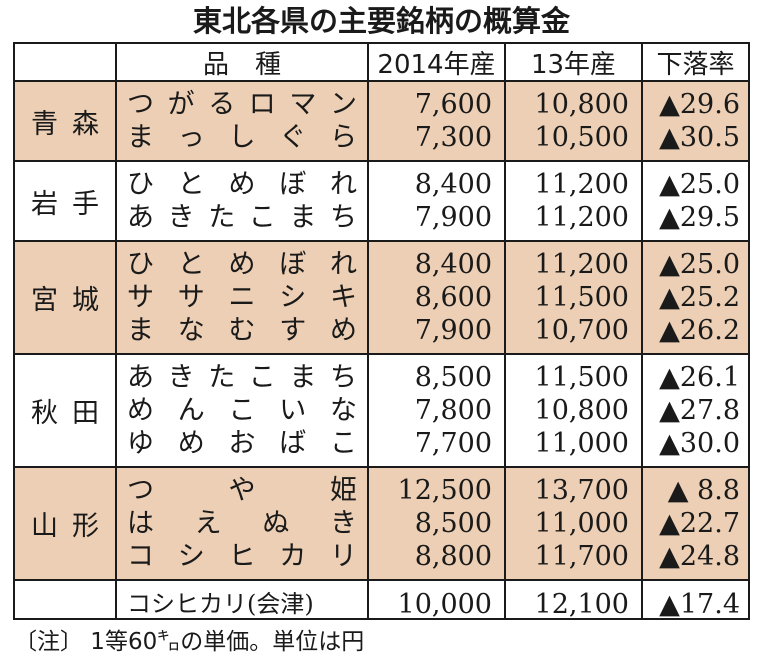 The width and height of the screenshot is (763, 664). I want to click on price-2014-column: 8,500 7,800 7,700, so click(435, 410).